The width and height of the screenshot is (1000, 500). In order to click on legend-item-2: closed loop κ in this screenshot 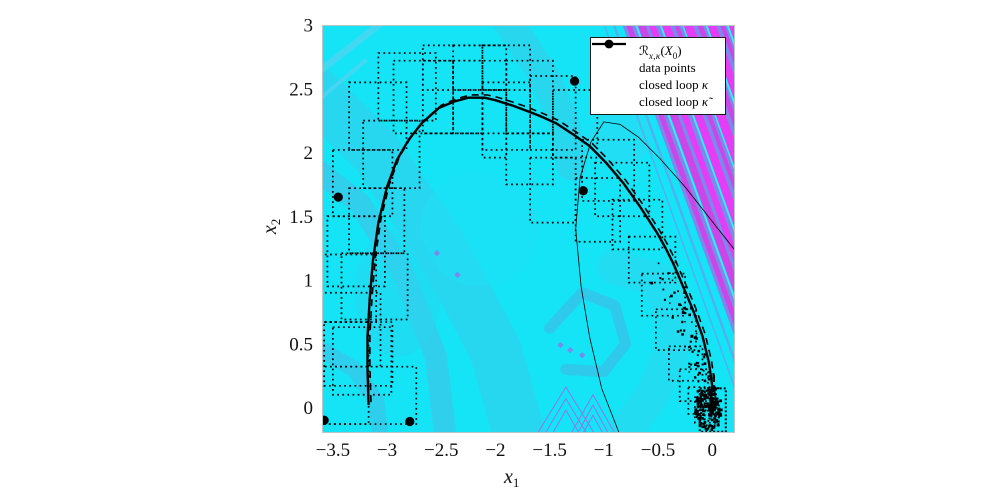, I will do `click(655, 67)`.